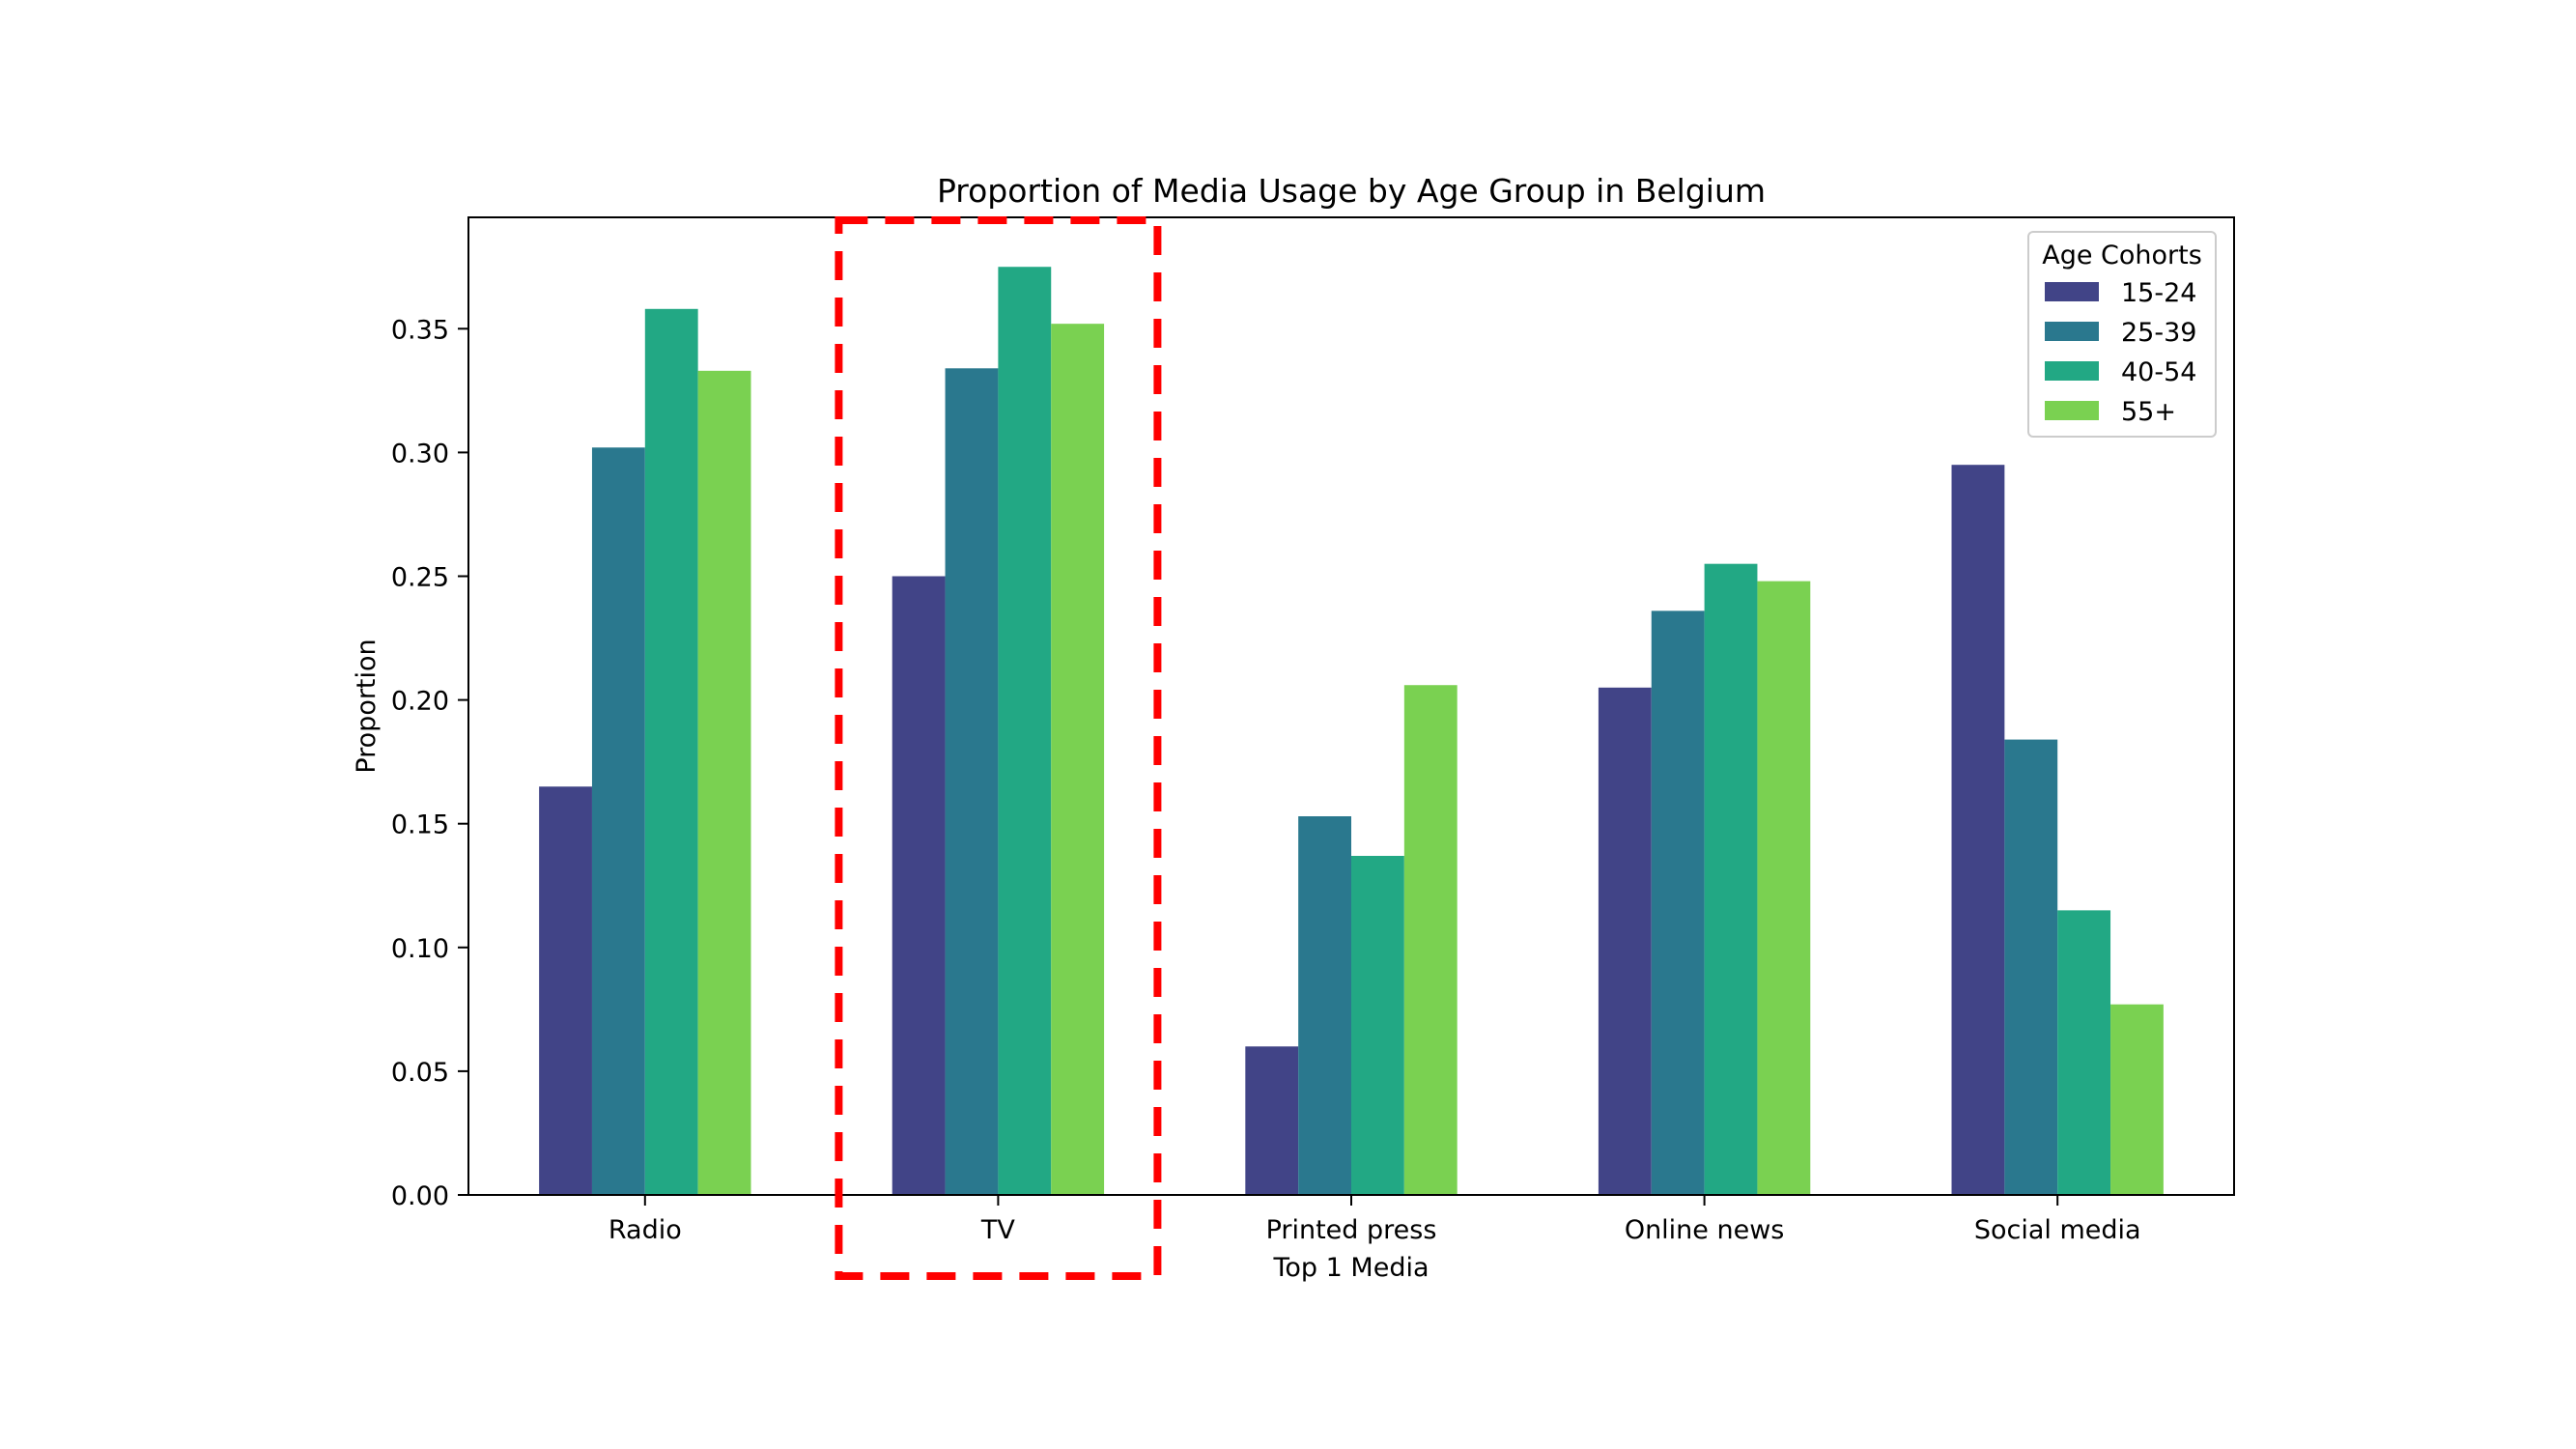  Describe the element at coordinates (420, 949) in the screenshot. I see `y-tick-label: 0.10` at that location.